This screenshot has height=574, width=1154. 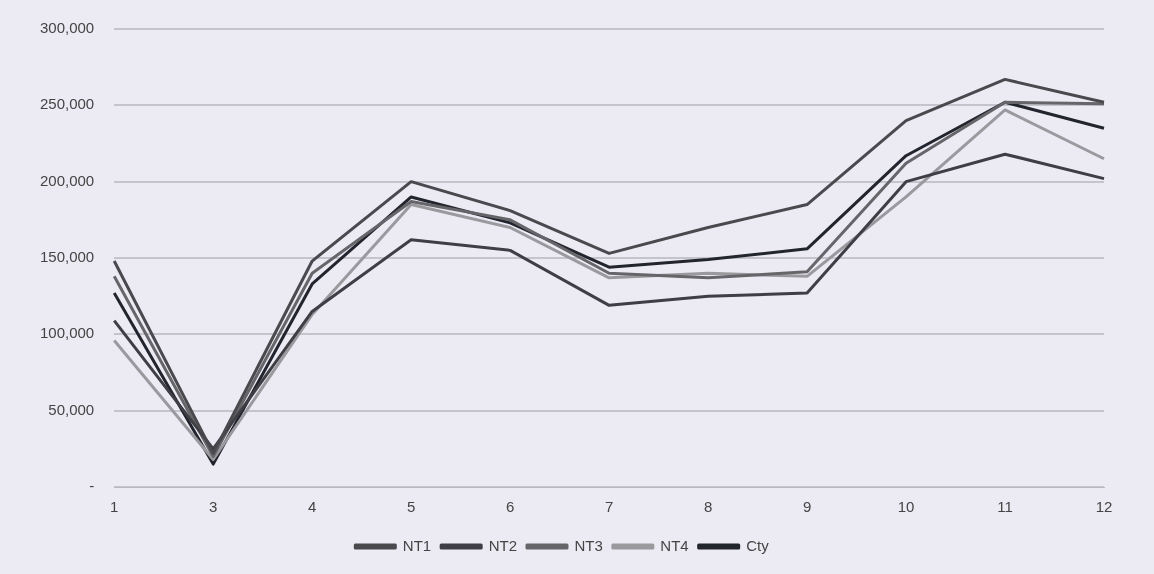 I want to click on x-tick-label: 7, so click(x=609, y=507).